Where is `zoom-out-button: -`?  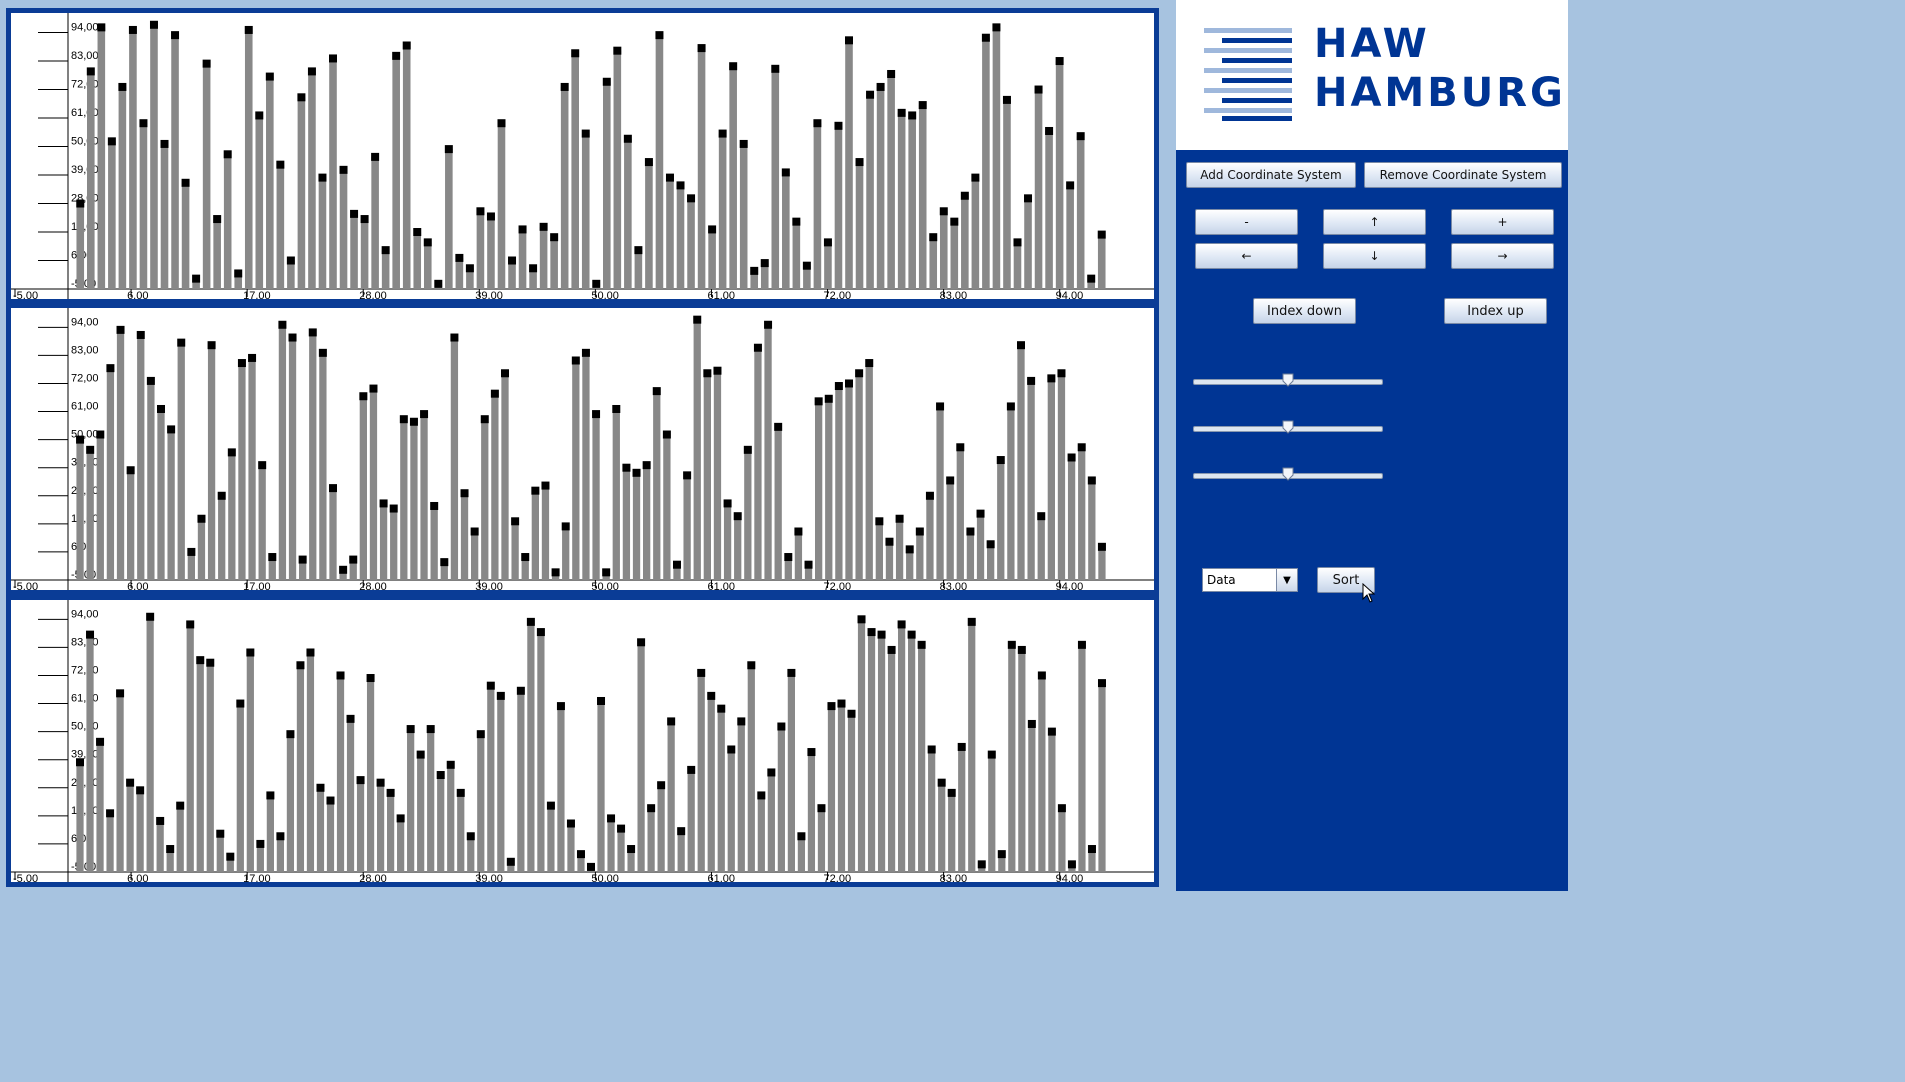 zoom-out-button: - is located at coordinates (1246, 222).